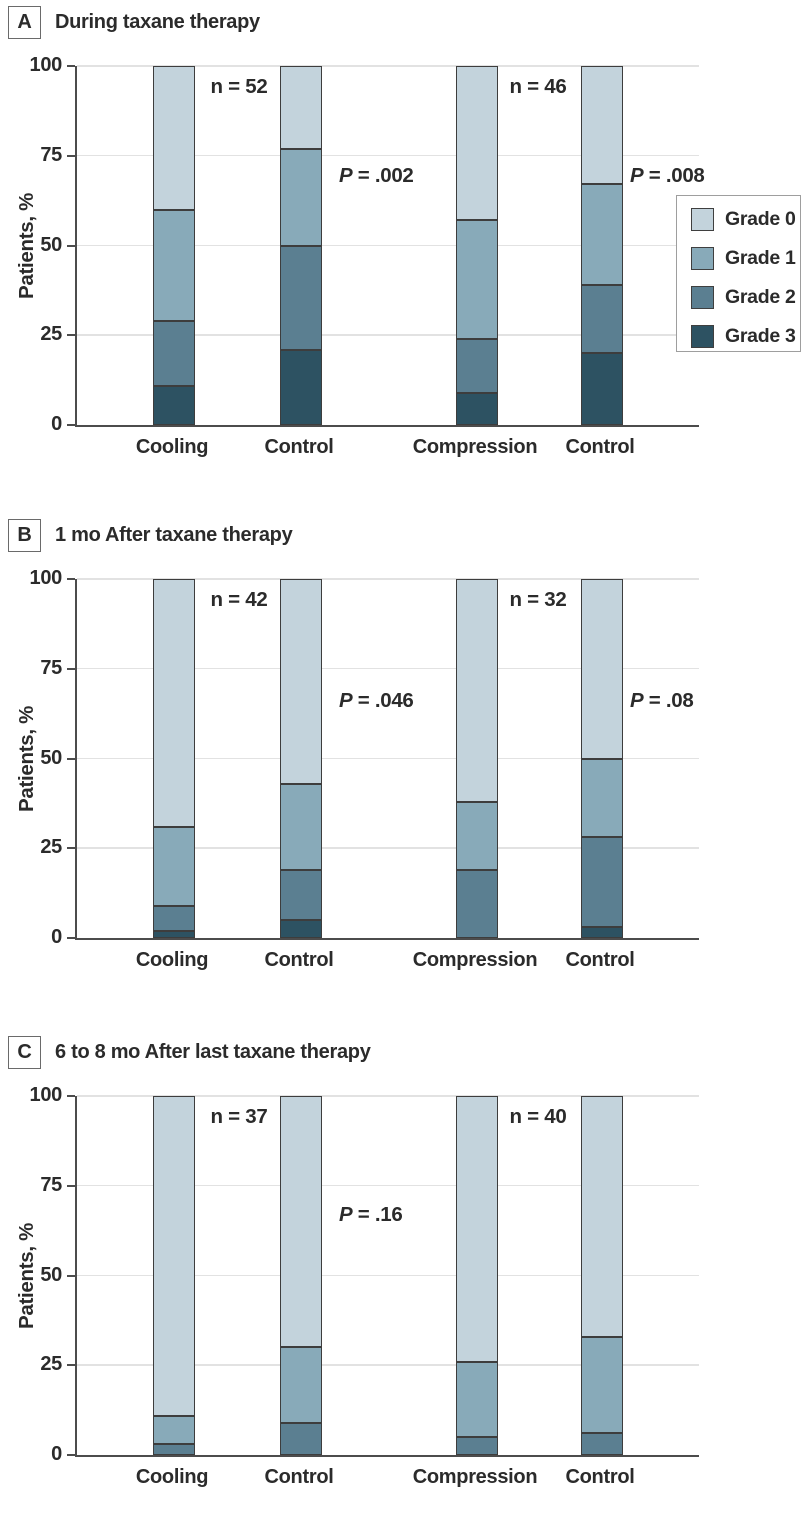 Image resolution: width=807 pixels, height=1513 pixels. I want to click on legend-row-2: Grade 2, so click(743, 297).